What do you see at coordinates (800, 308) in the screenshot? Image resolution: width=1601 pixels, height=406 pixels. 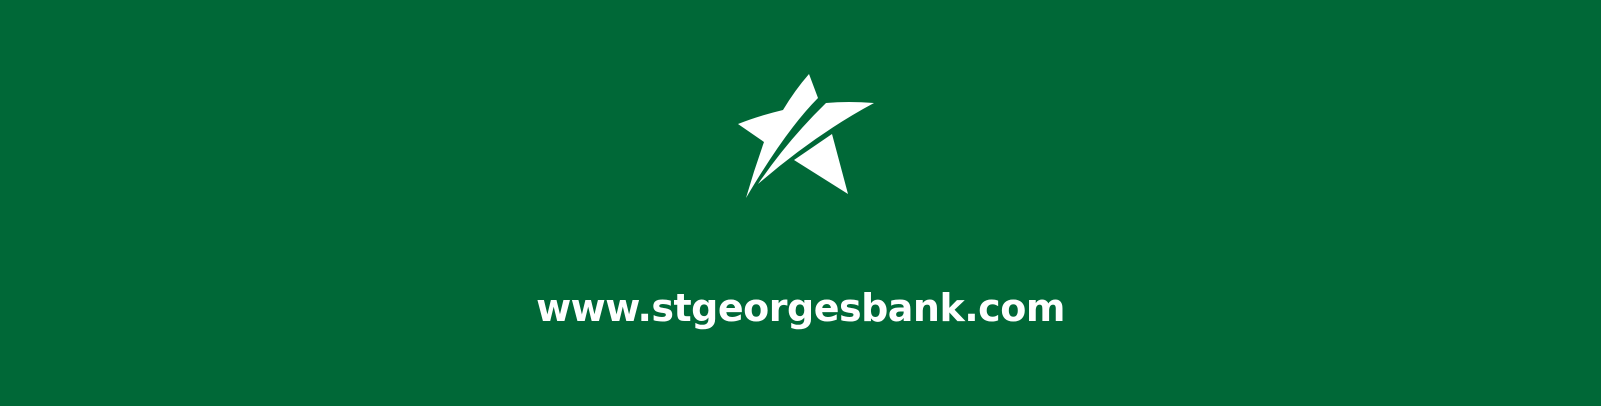 I see `website-url: www.stgeorgesbank.com` at bounding box center [800, 308].